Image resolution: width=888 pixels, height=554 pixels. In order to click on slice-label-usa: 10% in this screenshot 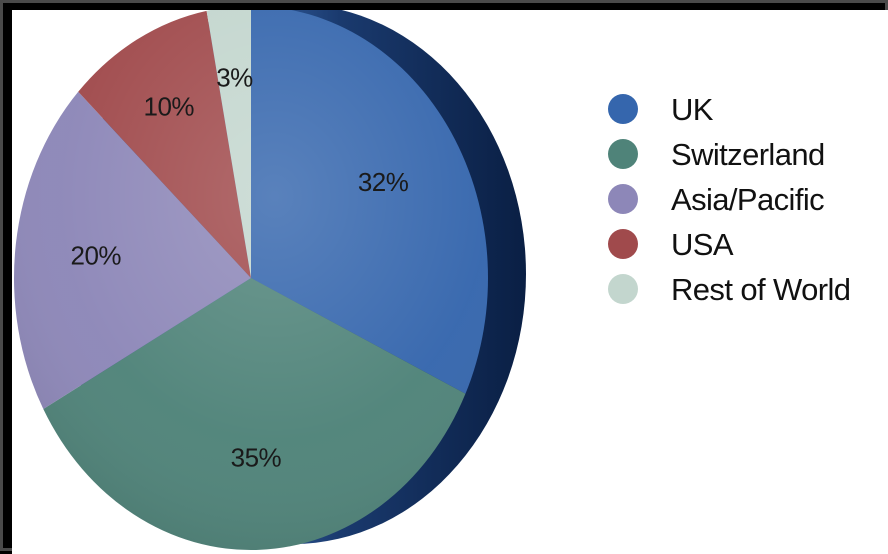, I will do `click(169, 106)`.